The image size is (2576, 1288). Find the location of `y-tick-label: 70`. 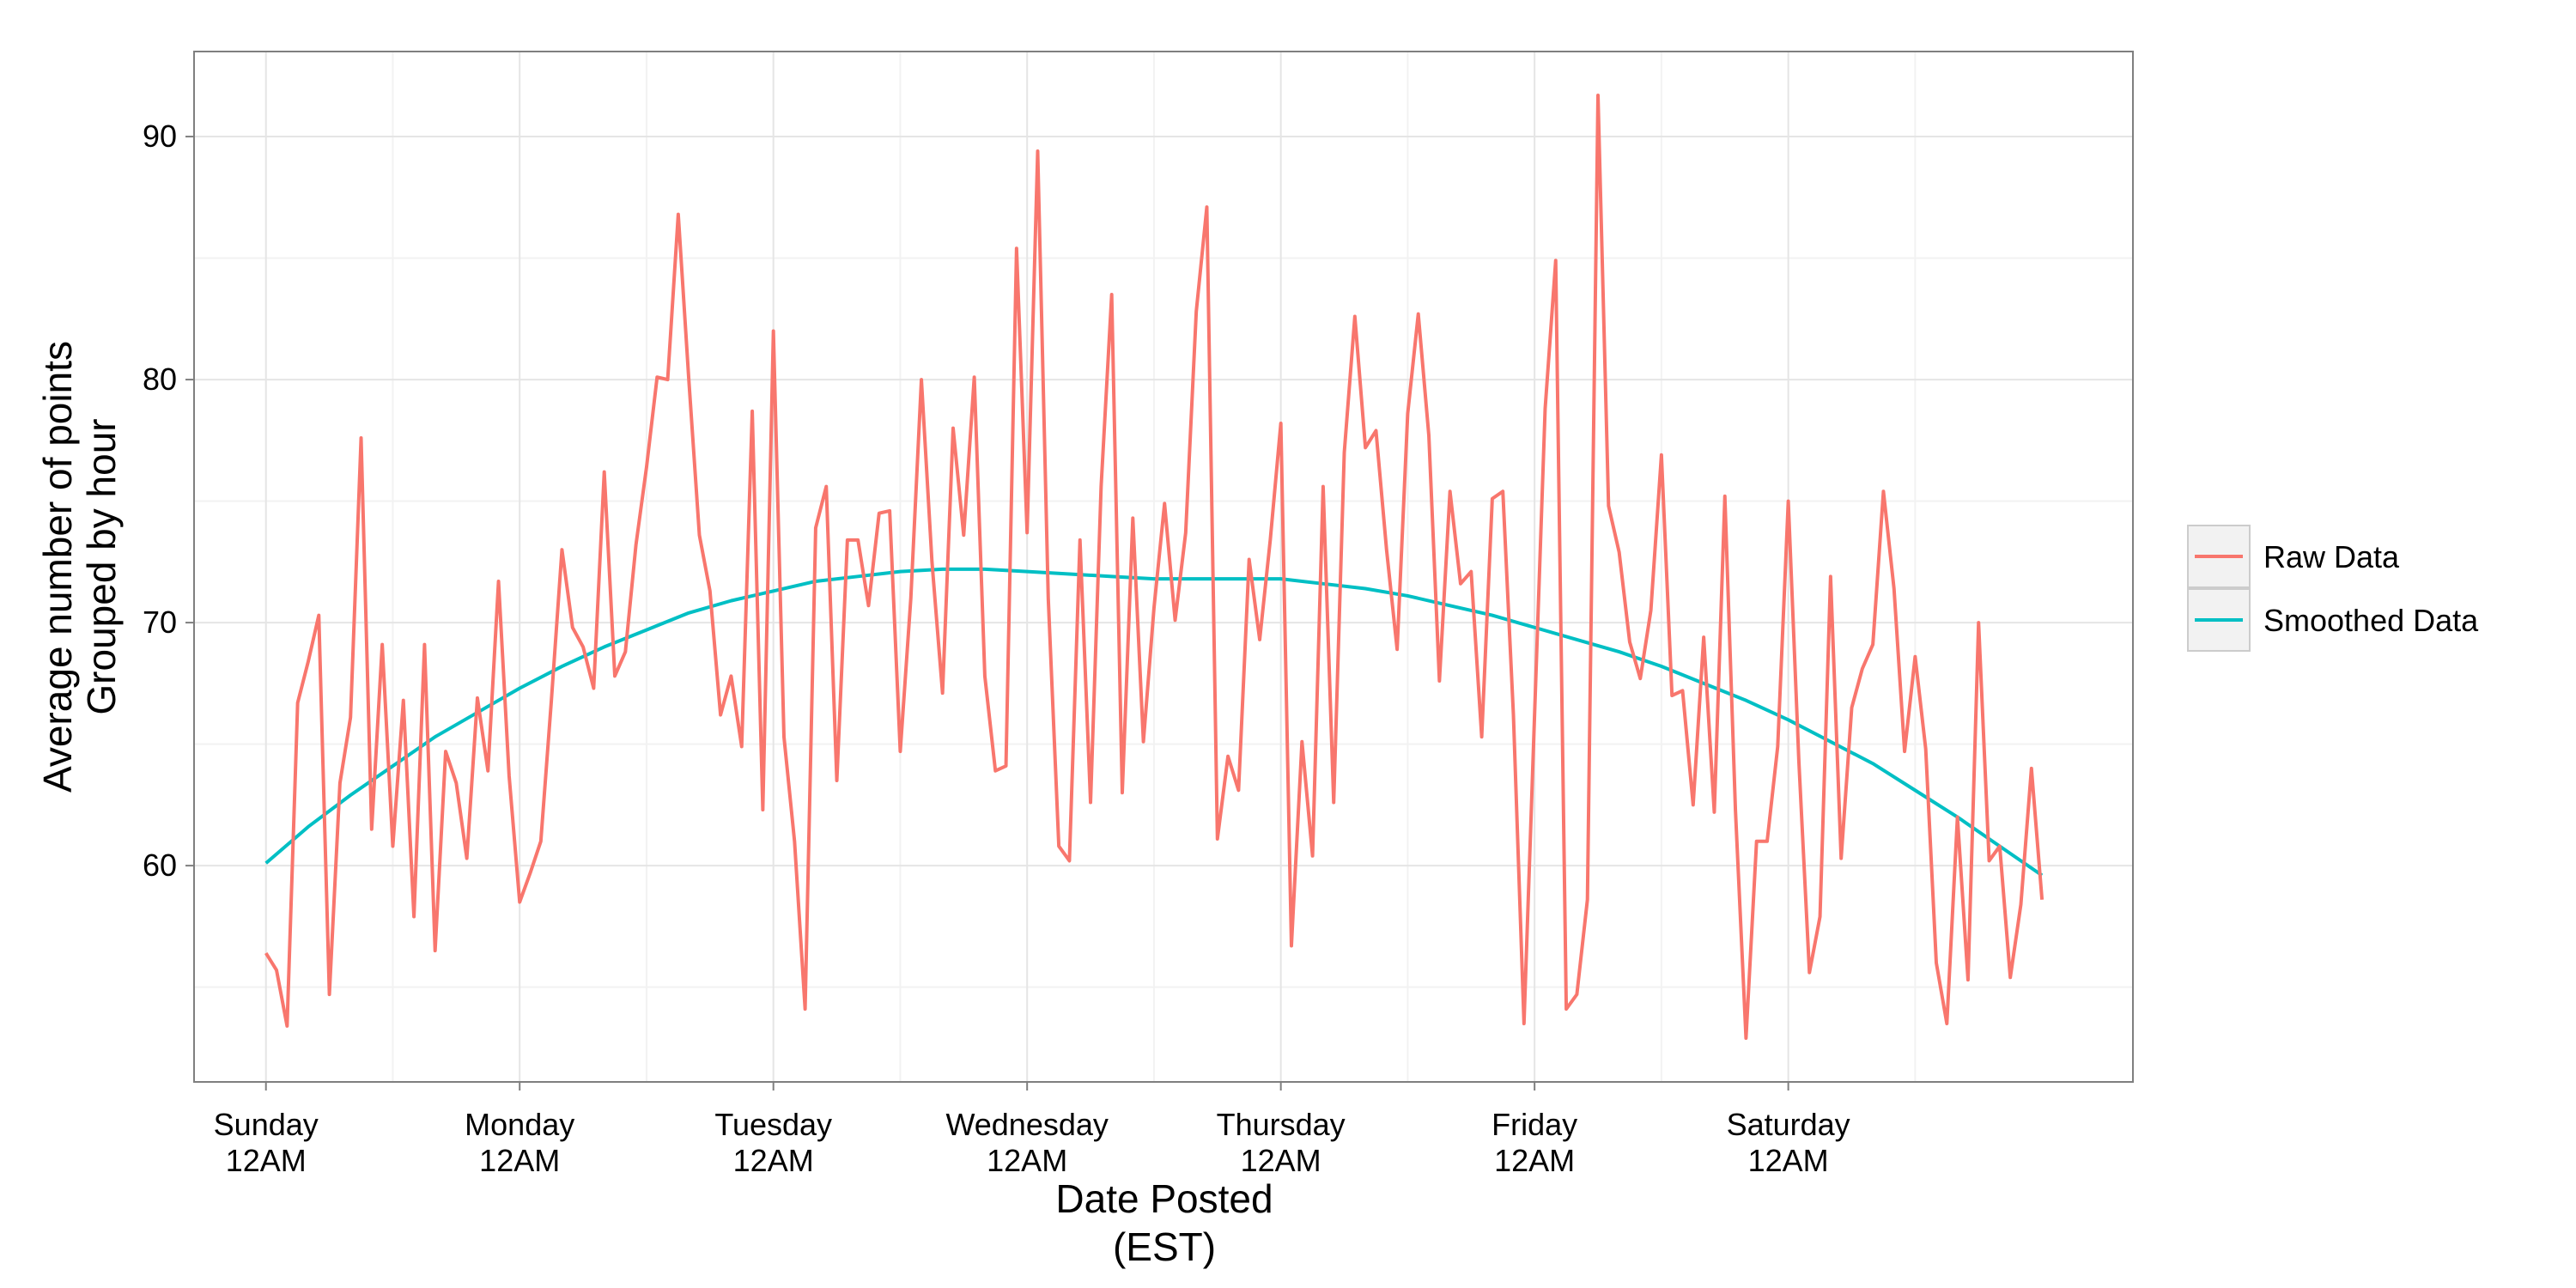

y-tick-label: 70 is located at coordinates (160, 622).